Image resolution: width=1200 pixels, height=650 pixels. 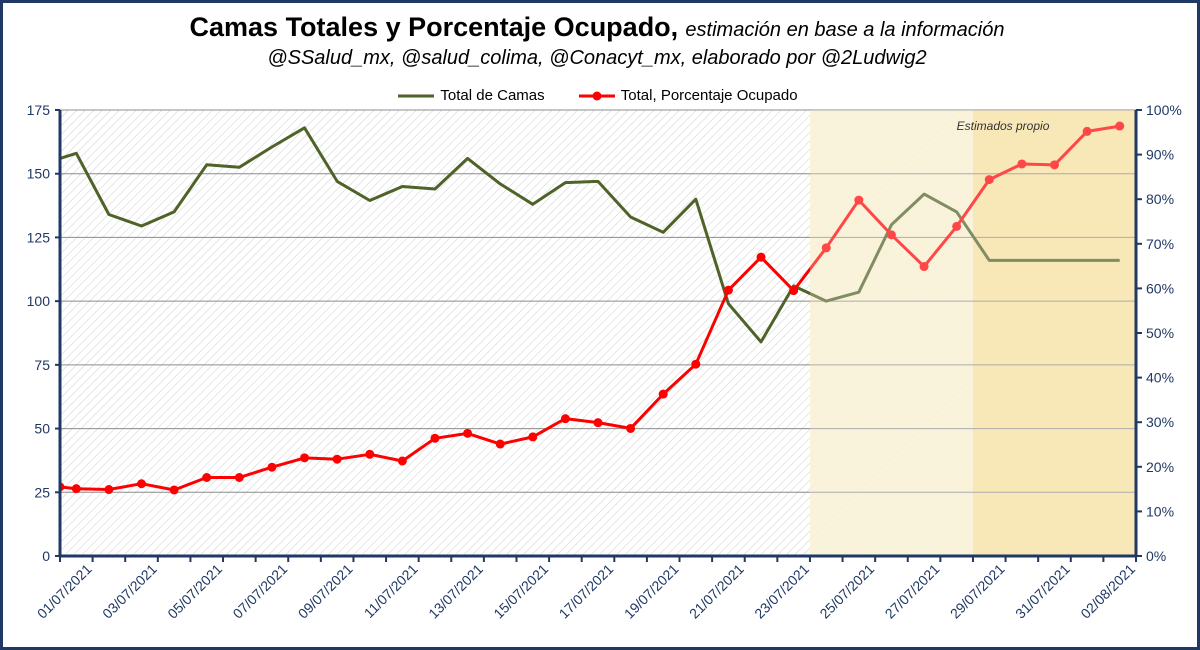 What do you see at coordinates (42, 429) in the screenshot?
I see `y-left-tick-label-2: 50` at bounding box center [42, 429].